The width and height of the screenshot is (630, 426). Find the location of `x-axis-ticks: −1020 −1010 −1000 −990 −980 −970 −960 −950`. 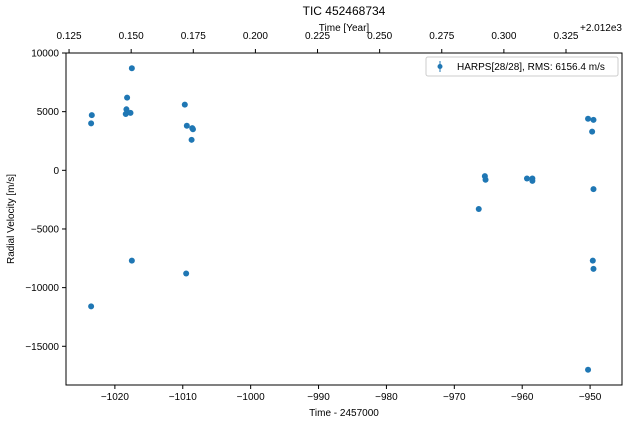

x-axis-ticks: −1020 −1010 −1000 −990 −980 −970 −960 −950 is located at coordinates (351, 394).